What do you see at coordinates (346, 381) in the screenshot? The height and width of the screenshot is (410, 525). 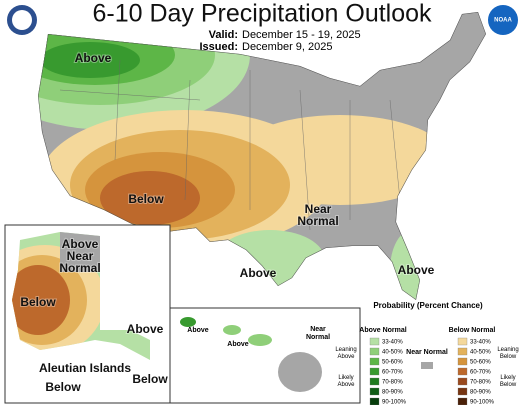 I see `legend-group-label: Likely Above` at bounding box center [346, 381].